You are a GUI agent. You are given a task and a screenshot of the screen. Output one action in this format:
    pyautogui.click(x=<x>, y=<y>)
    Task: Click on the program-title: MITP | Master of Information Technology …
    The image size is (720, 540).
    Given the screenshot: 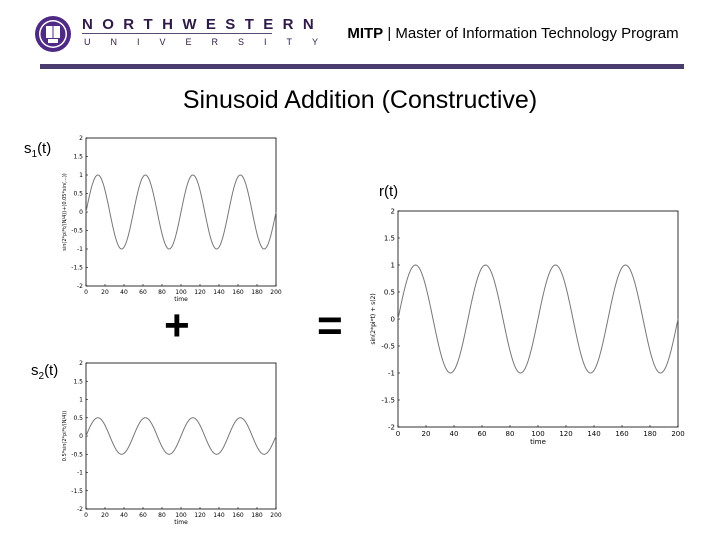 What is the action you would take?
    pyautogui.click(x=513, y=34)
    